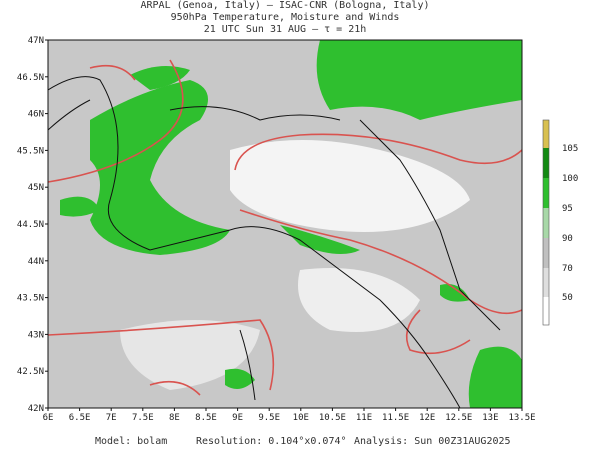 This screenshot has width=600, height=454. I want to click on lat-label: 42.5N, so click(30, 372).